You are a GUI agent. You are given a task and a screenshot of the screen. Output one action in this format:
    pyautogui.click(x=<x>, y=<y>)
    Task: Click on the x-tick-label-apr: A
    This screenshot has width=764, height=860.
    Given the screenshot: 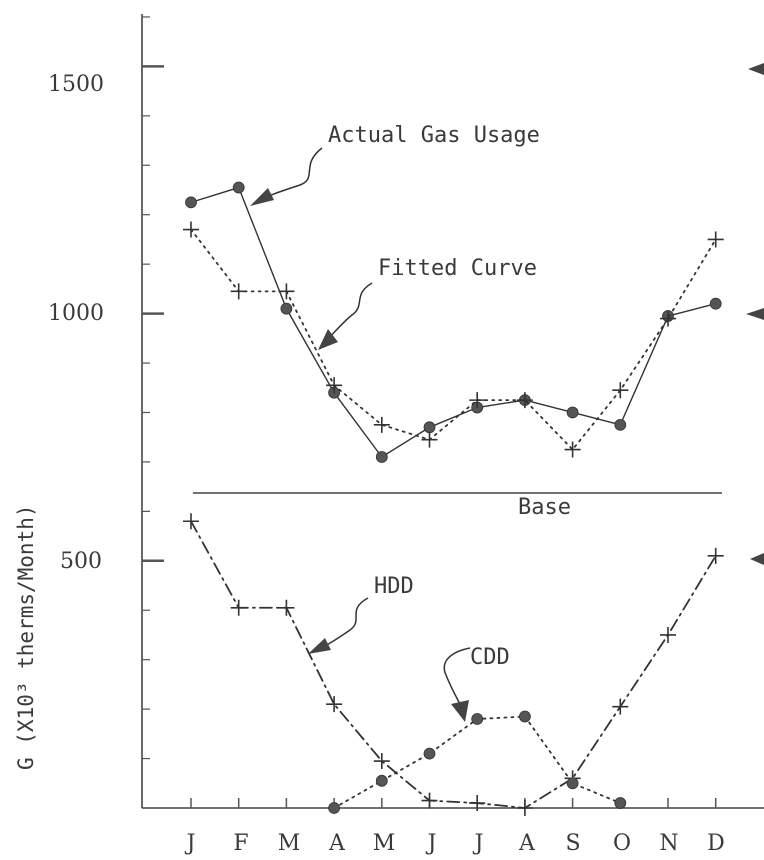 What is the action you would take?
    pyautogui.click(x=337, y=843)
    